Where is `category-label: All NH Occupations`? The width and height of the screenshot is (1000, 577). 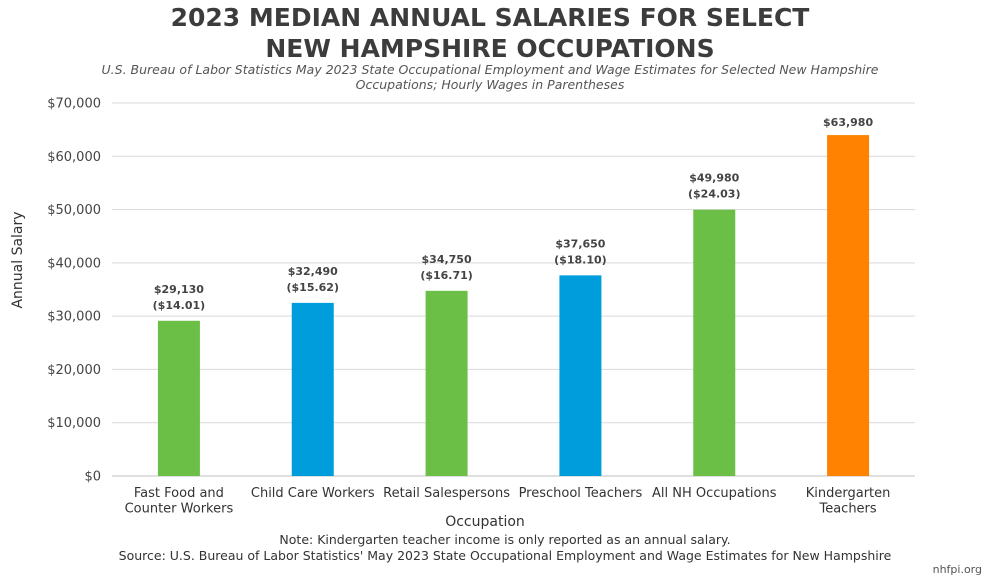
category-label: All NH Occupations is located at coordinates (714, 493).